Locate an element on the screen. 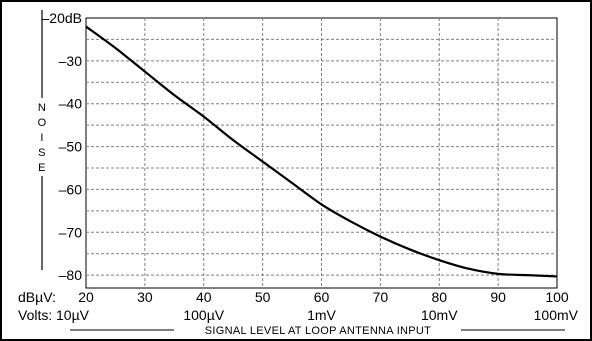 The height and width of the screenshot is (341, 592). y-tick-labels: –20dB –30 –40 –50 –60 –70 –80 is located at coordinates (62, 146).